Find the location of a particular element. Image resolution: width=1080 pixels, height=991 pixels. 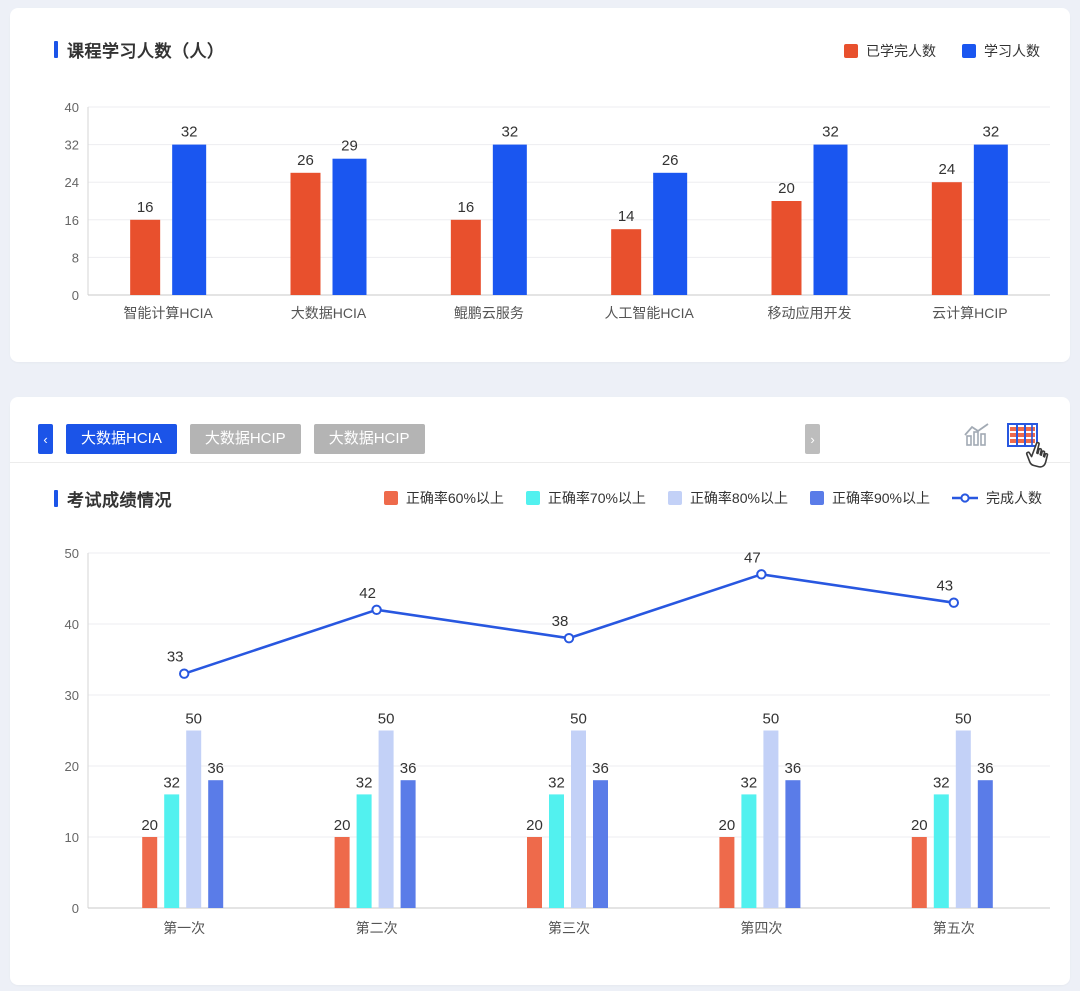

y-tick-label: 8 is located at coordinates (75, 257).